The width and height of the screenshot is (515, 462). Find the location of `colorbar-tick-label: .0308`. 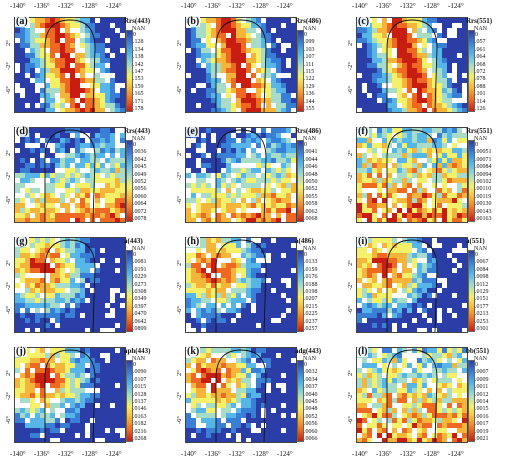

colorbar-tick-label: .0308 is located at coordinates (140, 291).